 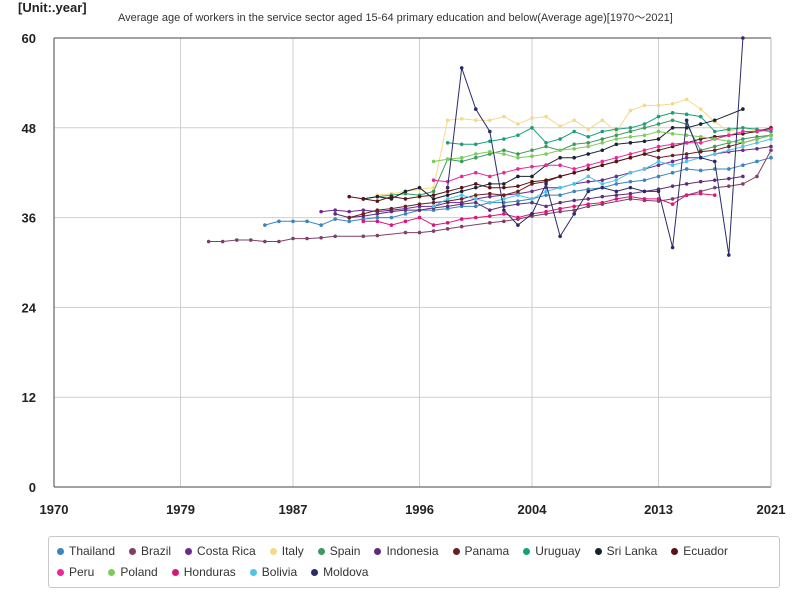 I want to click on legend-item-ecuador: Ecuador, so click(x=699, y=551).